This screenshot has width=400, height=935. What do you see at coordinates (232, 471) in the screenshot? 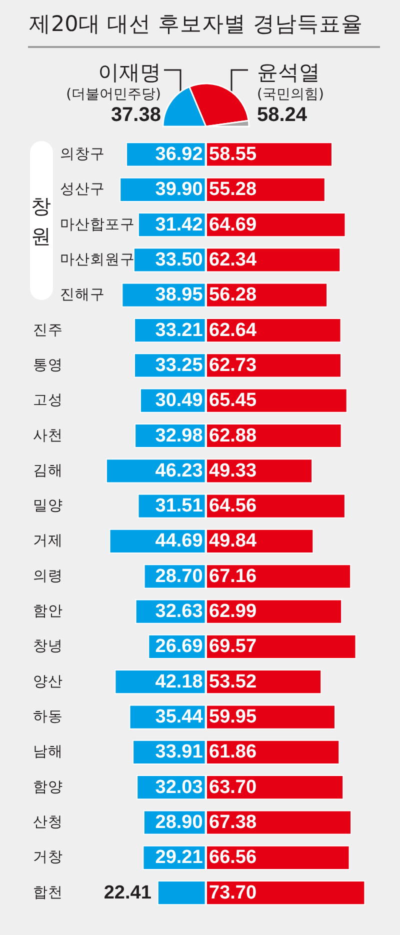
I see `data-label: 49.33` at bounding box center [232, 471].